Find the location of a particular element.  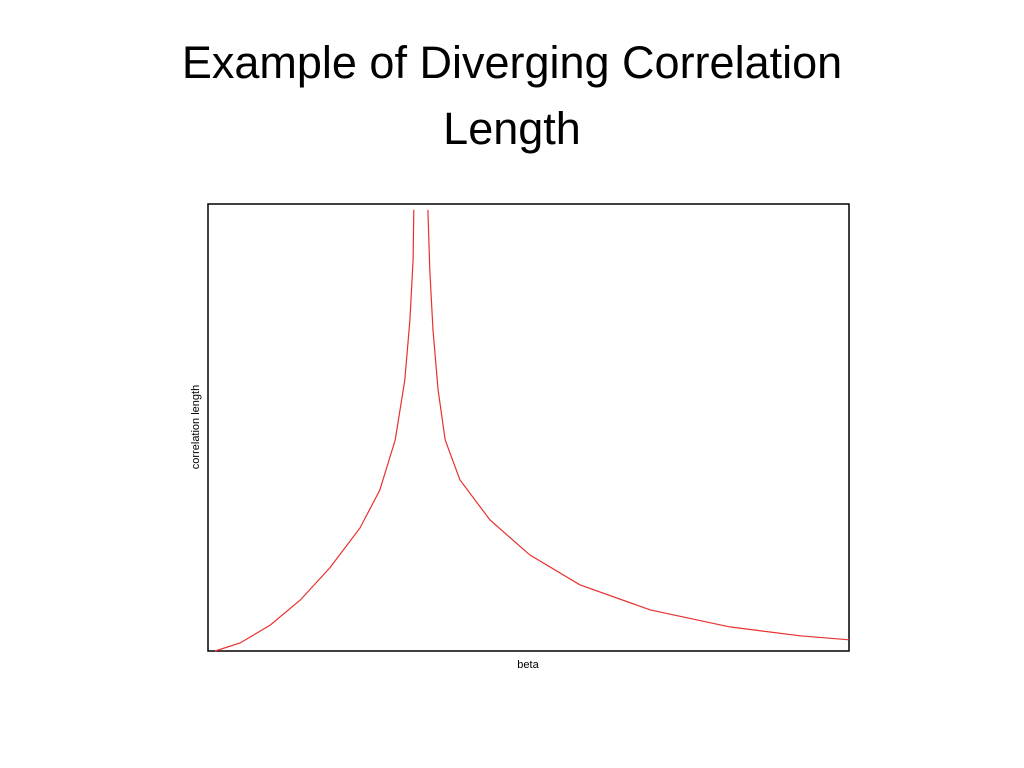

slide-title: Example of Diverging Correlation Length is located at coordinates (512, 95).